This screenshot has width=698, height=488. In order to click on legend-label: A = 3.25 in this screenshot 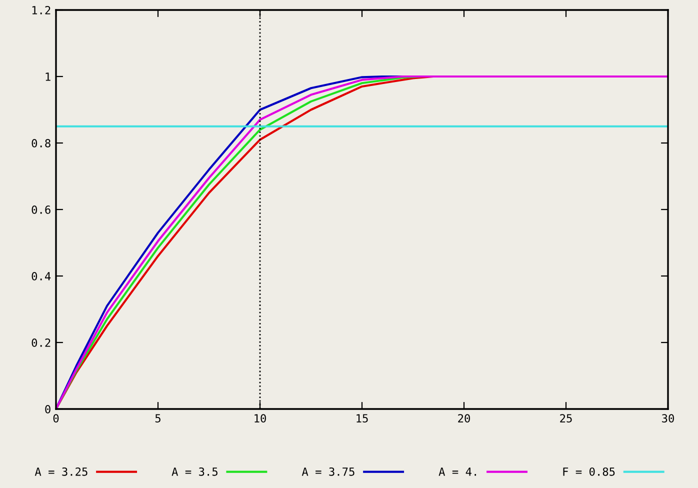, I will do `click(61, 471)`.